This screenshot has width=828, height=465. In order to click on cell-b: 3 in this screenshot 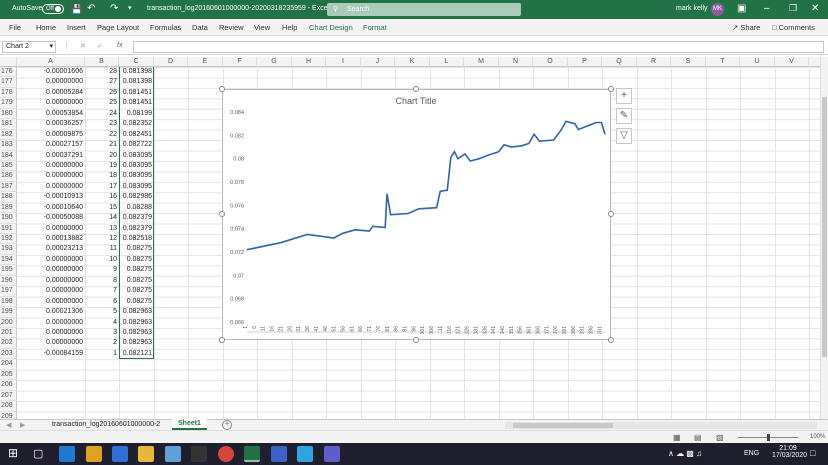, I will do `click(115, 332)`.